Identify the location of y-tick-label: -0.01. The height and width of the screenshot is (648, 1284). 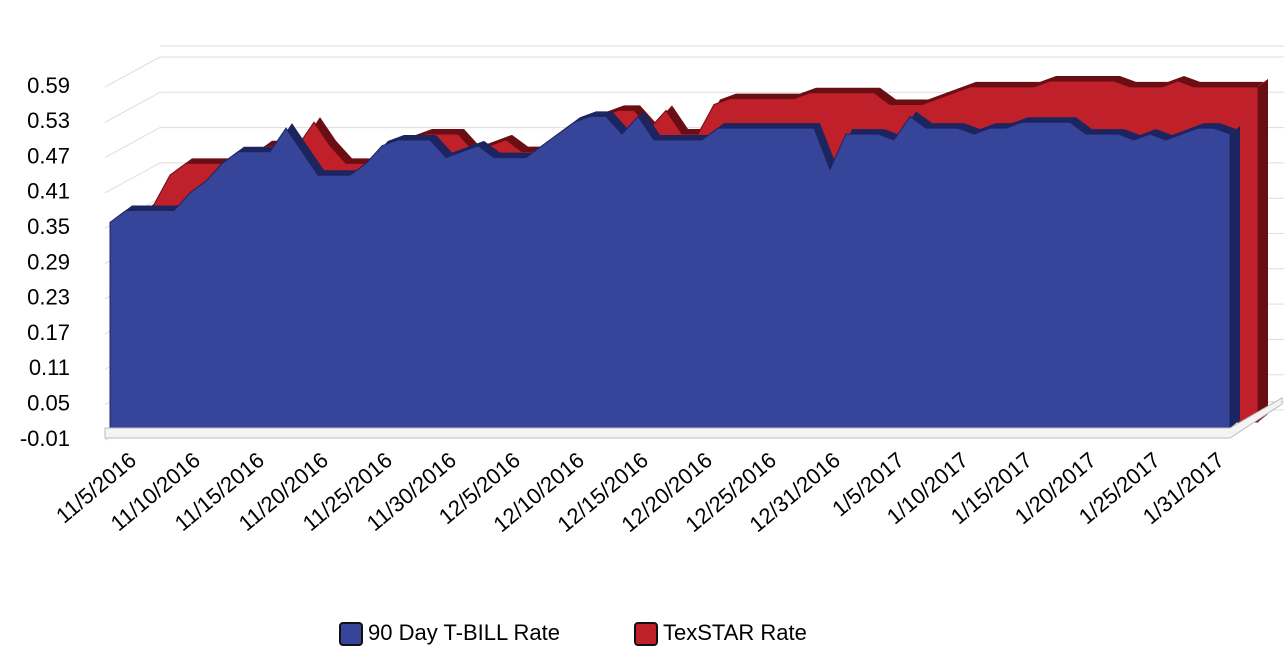
(45, 438).